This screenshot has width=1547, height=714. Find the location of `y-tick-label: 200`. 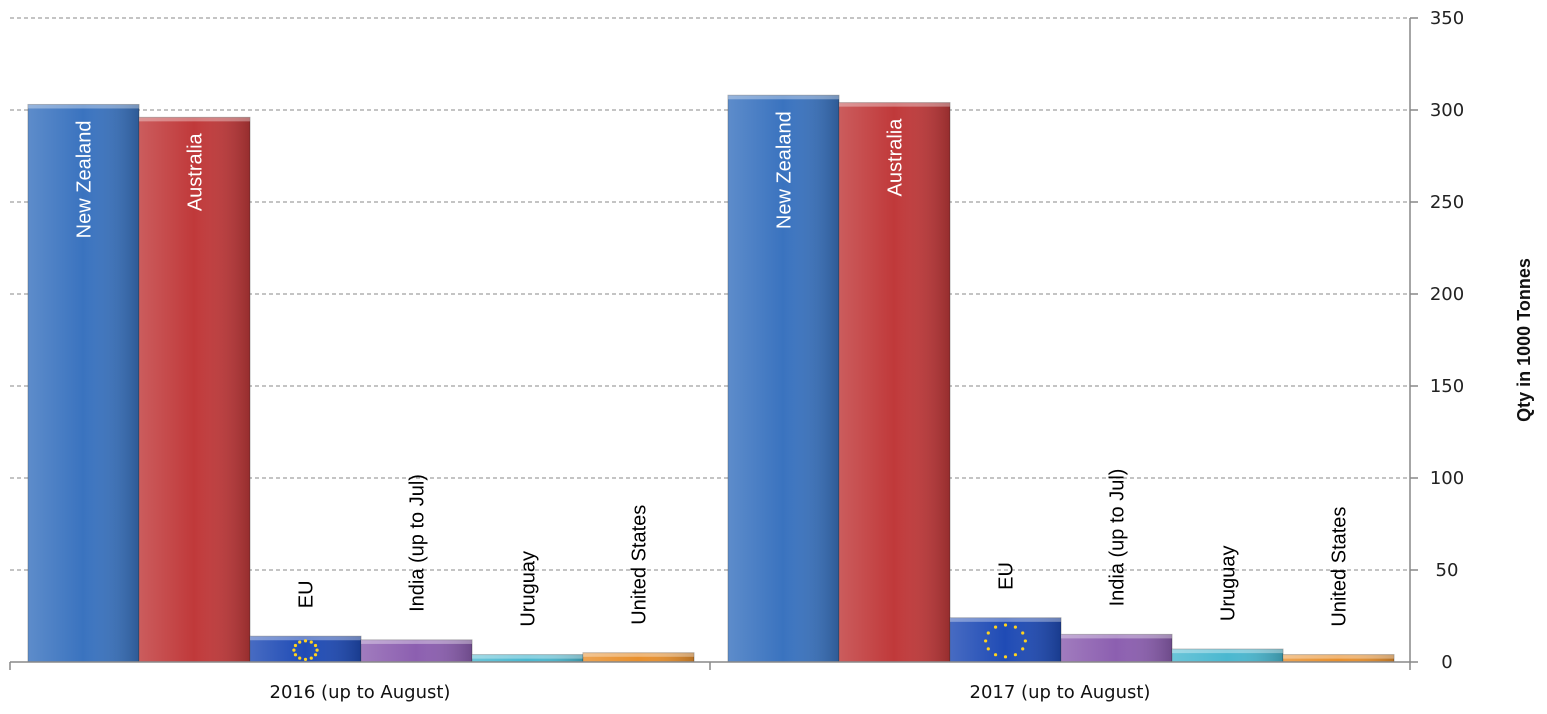

y-tick-label: 200 is located at coordinates (1447, 294).